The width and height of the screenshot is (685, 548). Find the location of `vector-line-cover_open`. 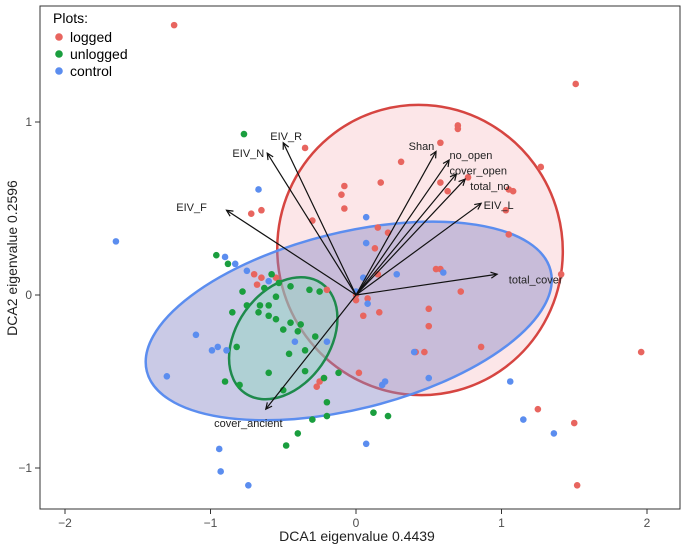

vector-line-cover_open is located at coordinates (406, 234).